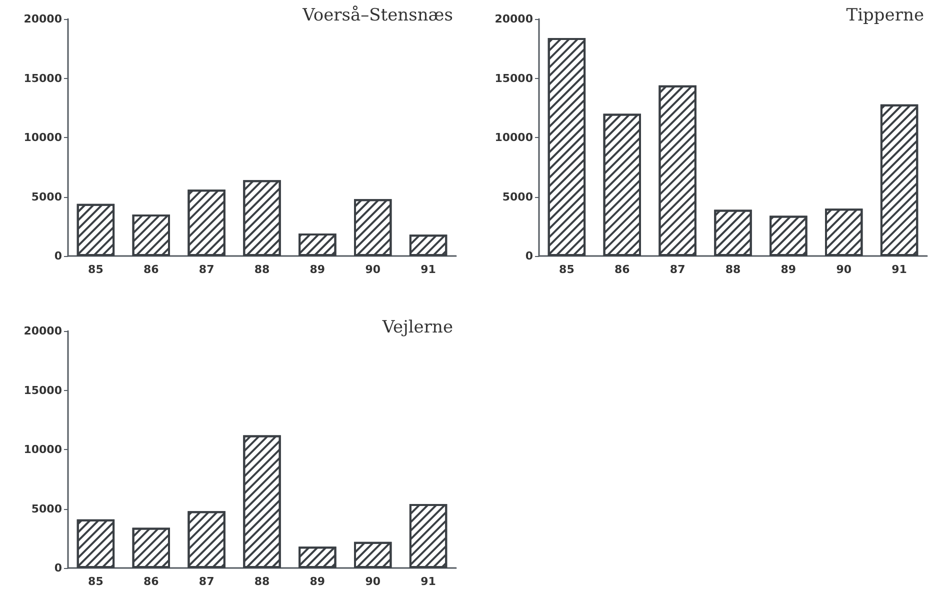 This screenshot has width=943, height=589. What do you see at coordinates (378, 16) in the screenshot?
I see `chart-title: Voerså–Stensnæs` at bounding box center [378, 16].